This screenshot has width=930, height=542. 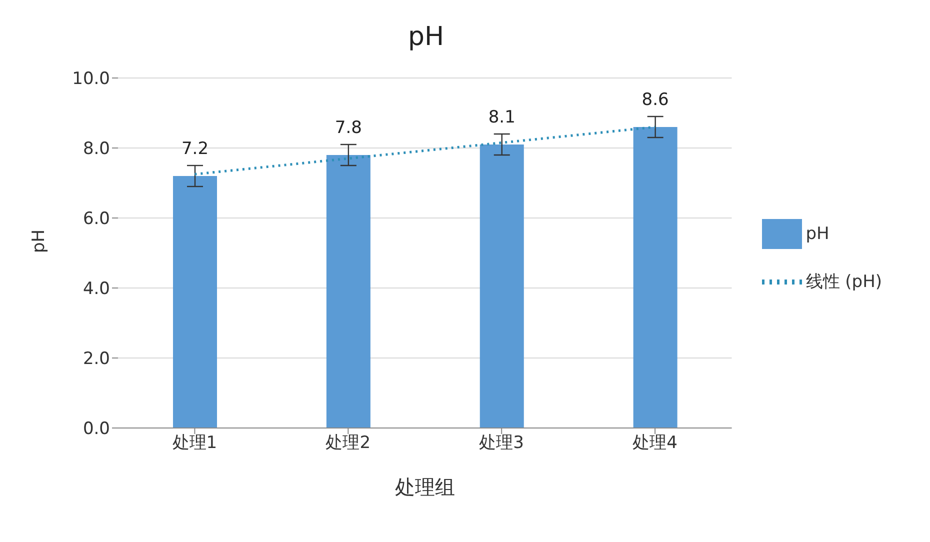 What do you see at coordinates (96, 149) in the screenshot?
I see `y-tick-label: 8.0` at bounding box center [96, 149].